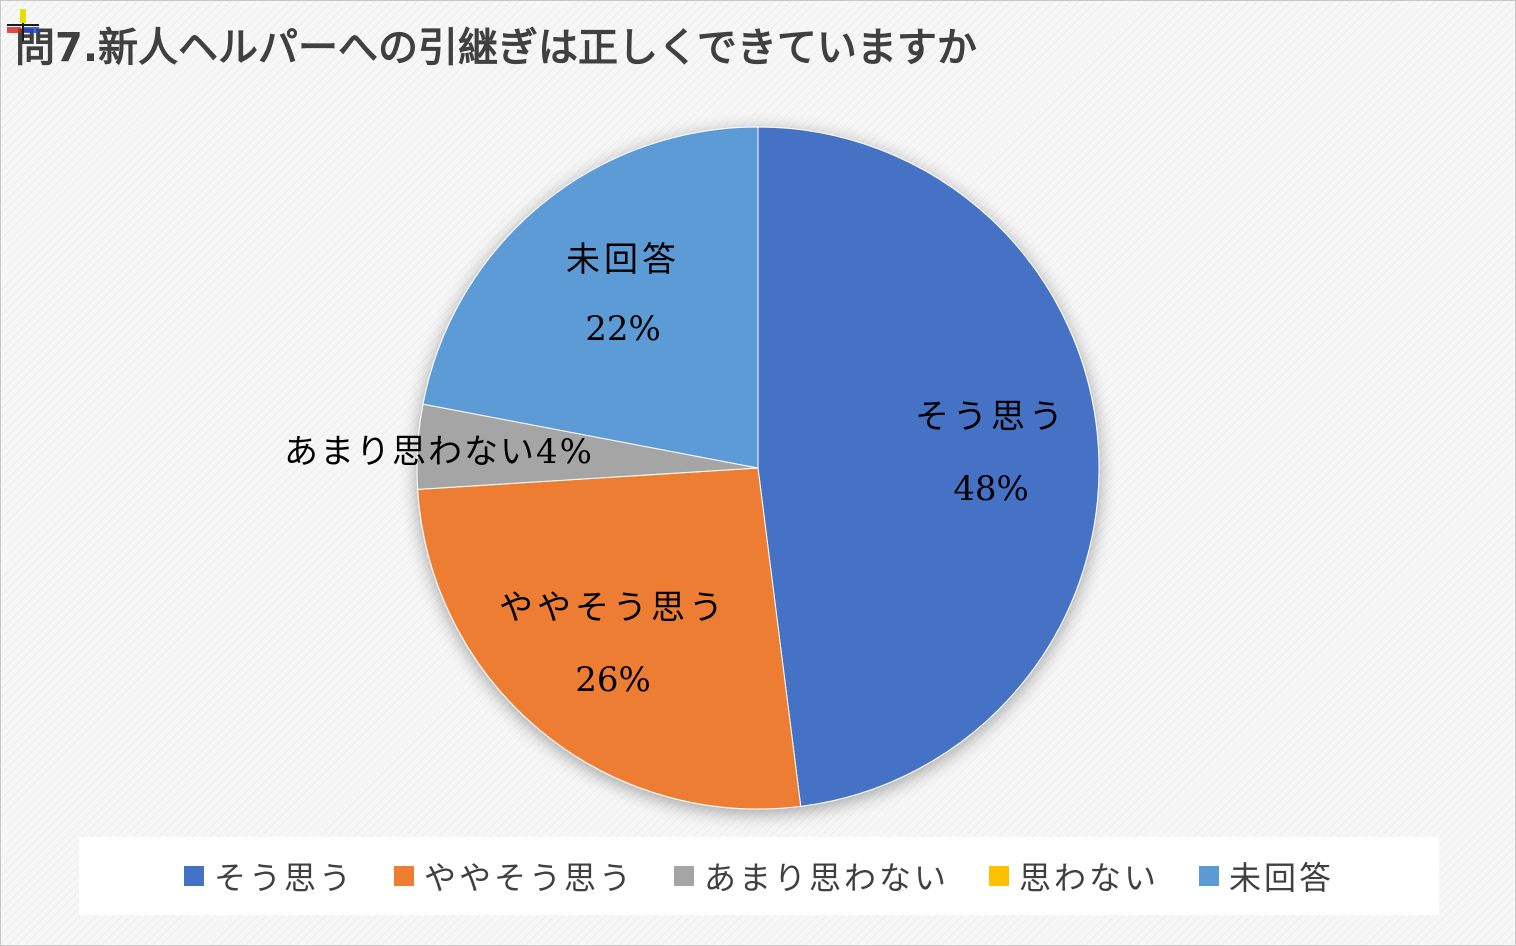 This screenshot has height=946, width=1516. I want to click on legend-item: あまり思わない, so click(811, 876).